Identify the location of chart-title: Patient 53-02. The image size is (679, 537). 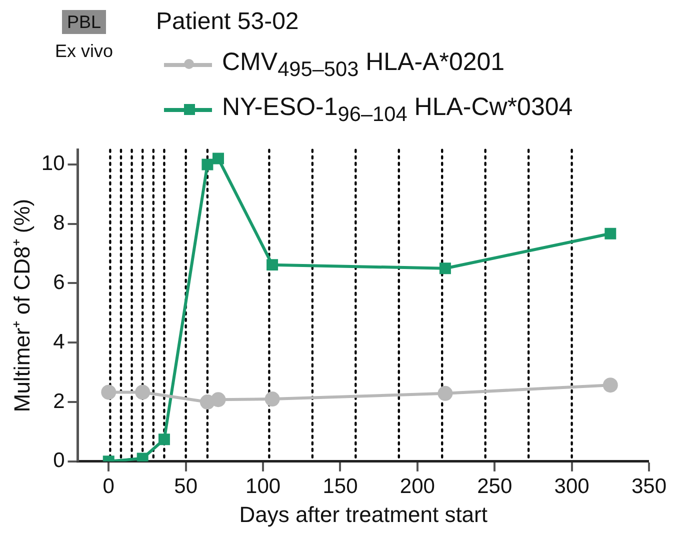
(227, 22).